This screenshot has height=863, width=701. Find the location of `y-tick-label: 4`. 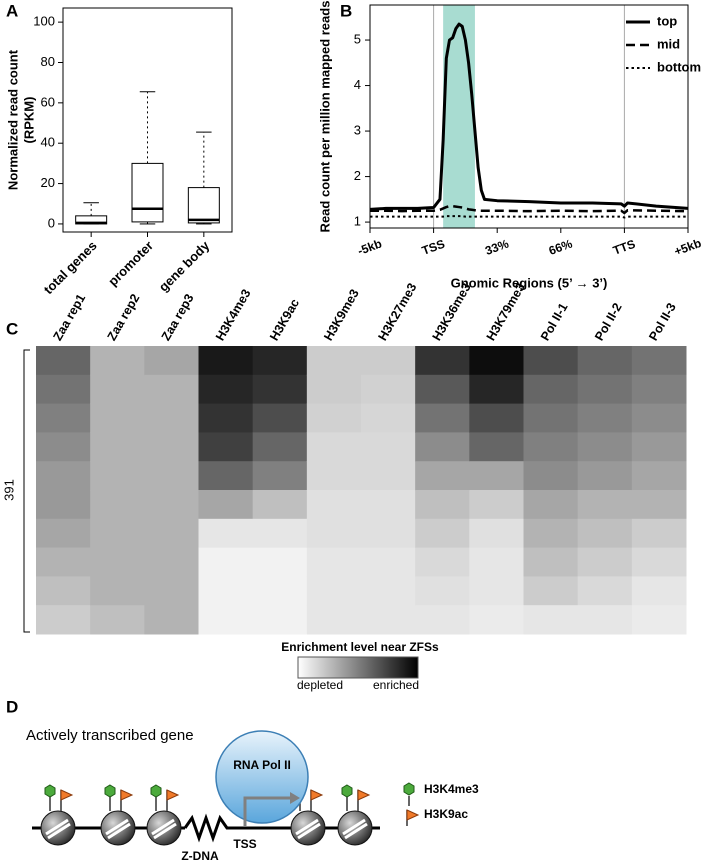

y-tick-label: 4 is located at coordinates (357, 84).